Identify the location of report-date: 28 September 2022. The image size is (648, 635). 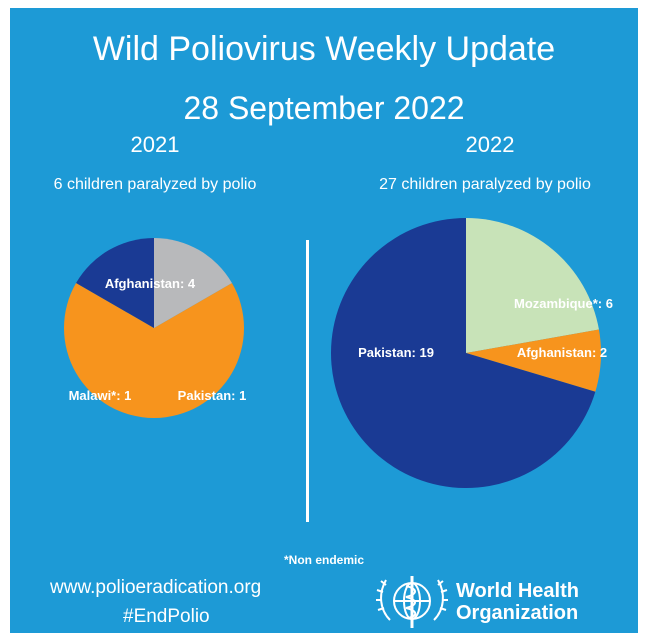
(324, 108).